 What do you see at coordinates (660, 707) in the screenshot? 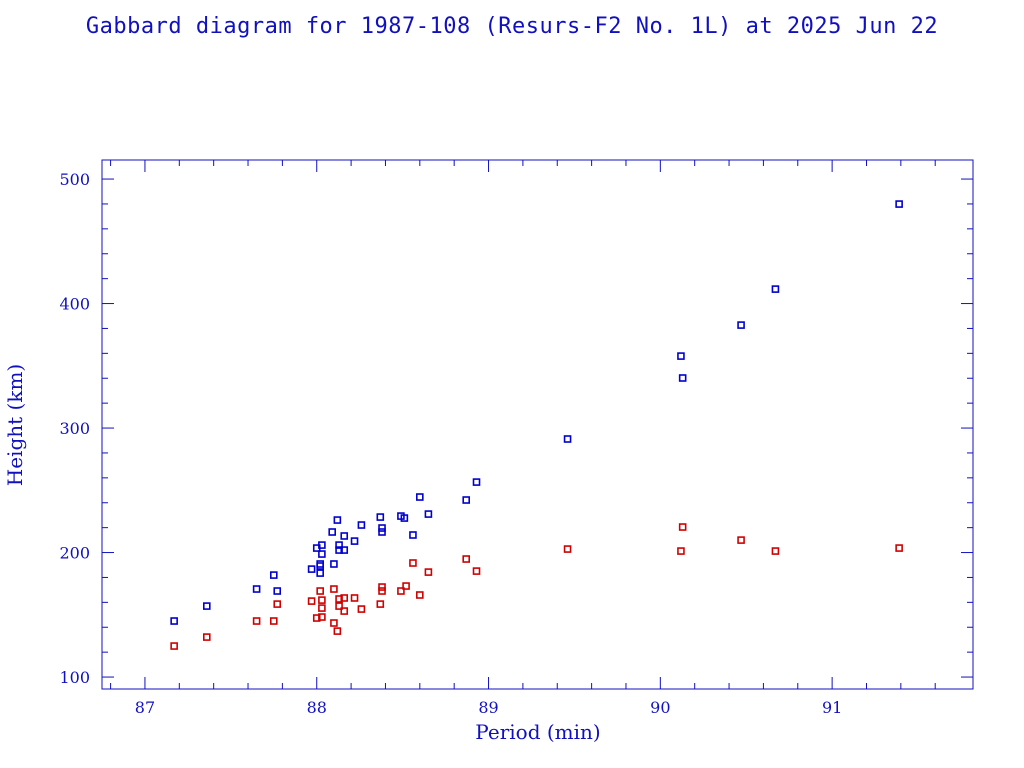
I see `x-tick-label: 90` at bounding box center [660, 707].